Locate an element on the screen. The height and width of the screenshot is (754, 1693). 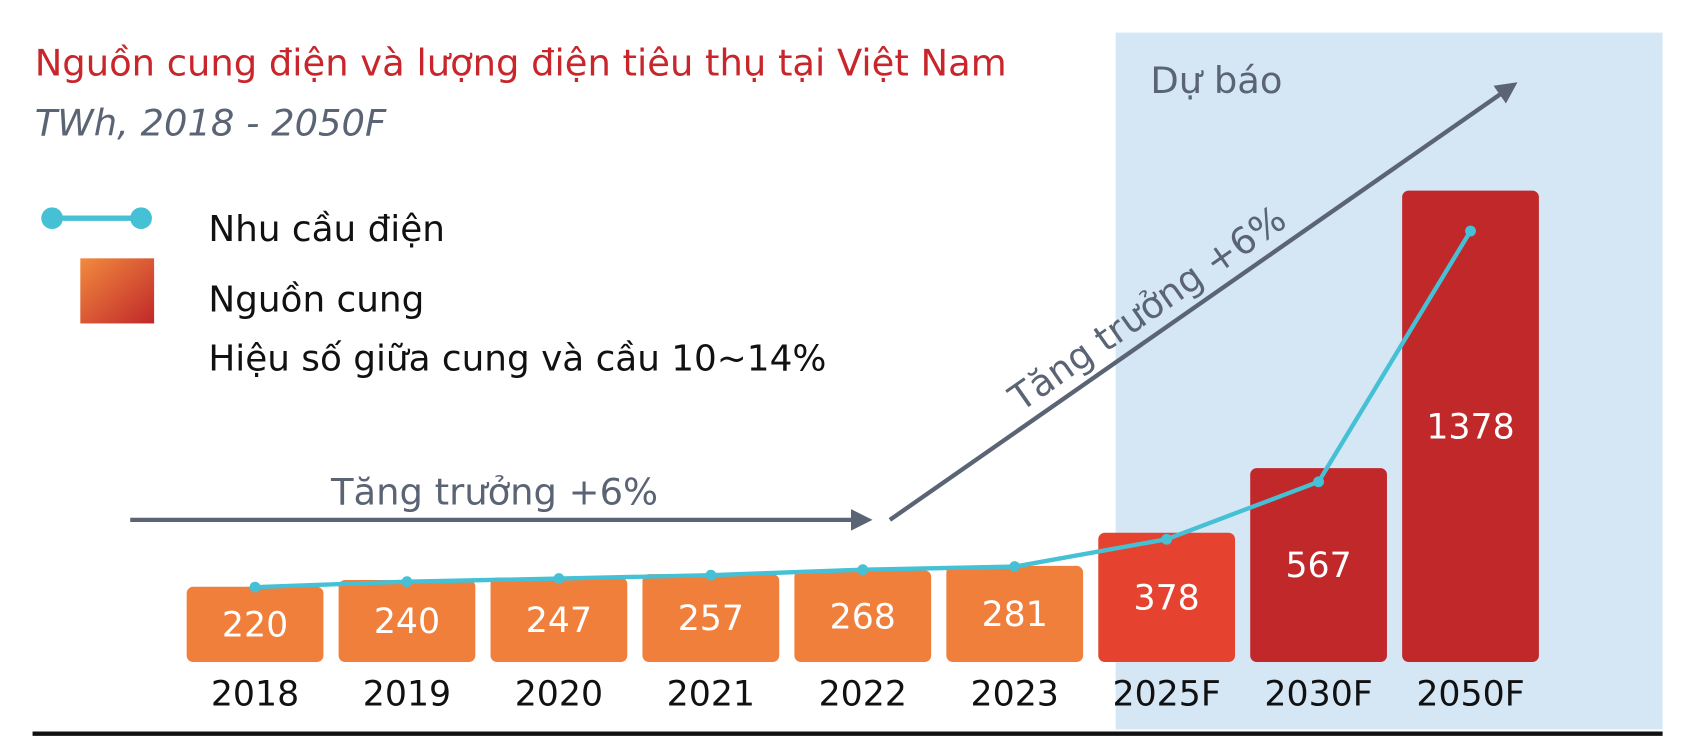
value-label: 1378 is located at coordinates (1470, 428).